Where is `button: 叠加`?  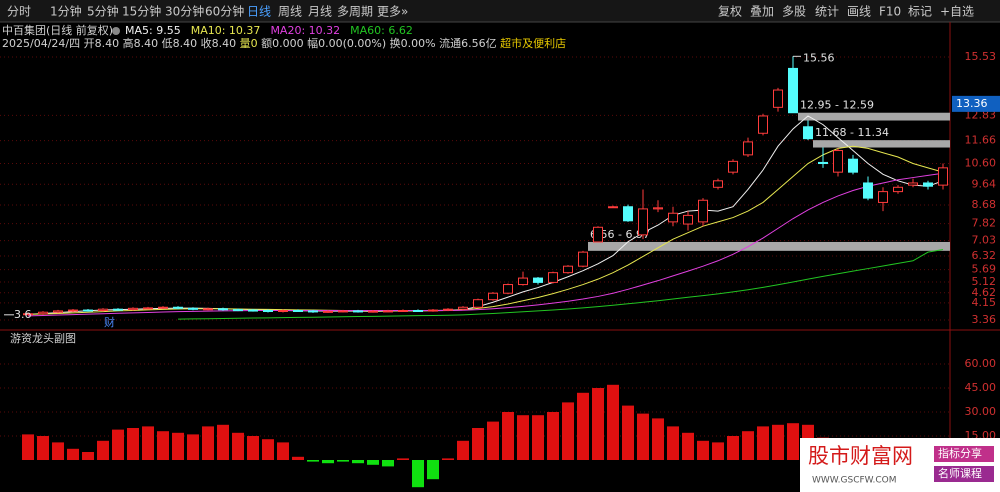 button: 叠加 is located at coordinates (762, 12).